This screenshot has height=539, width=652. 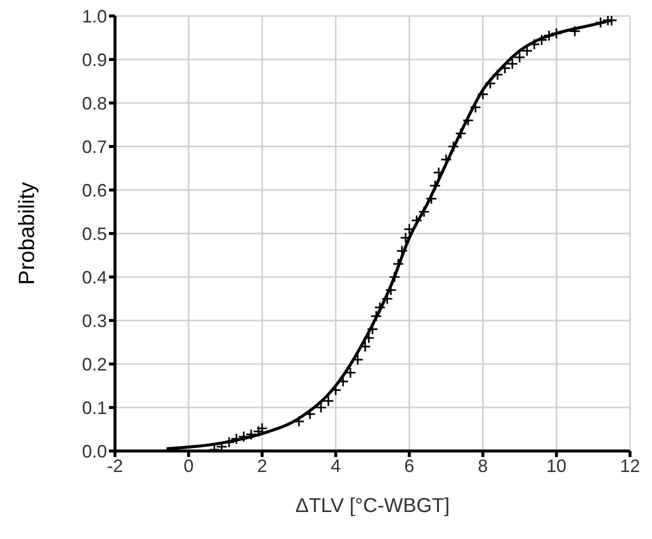 I want to click on y-tick-label: 0.2, so click(x=94, y=364).